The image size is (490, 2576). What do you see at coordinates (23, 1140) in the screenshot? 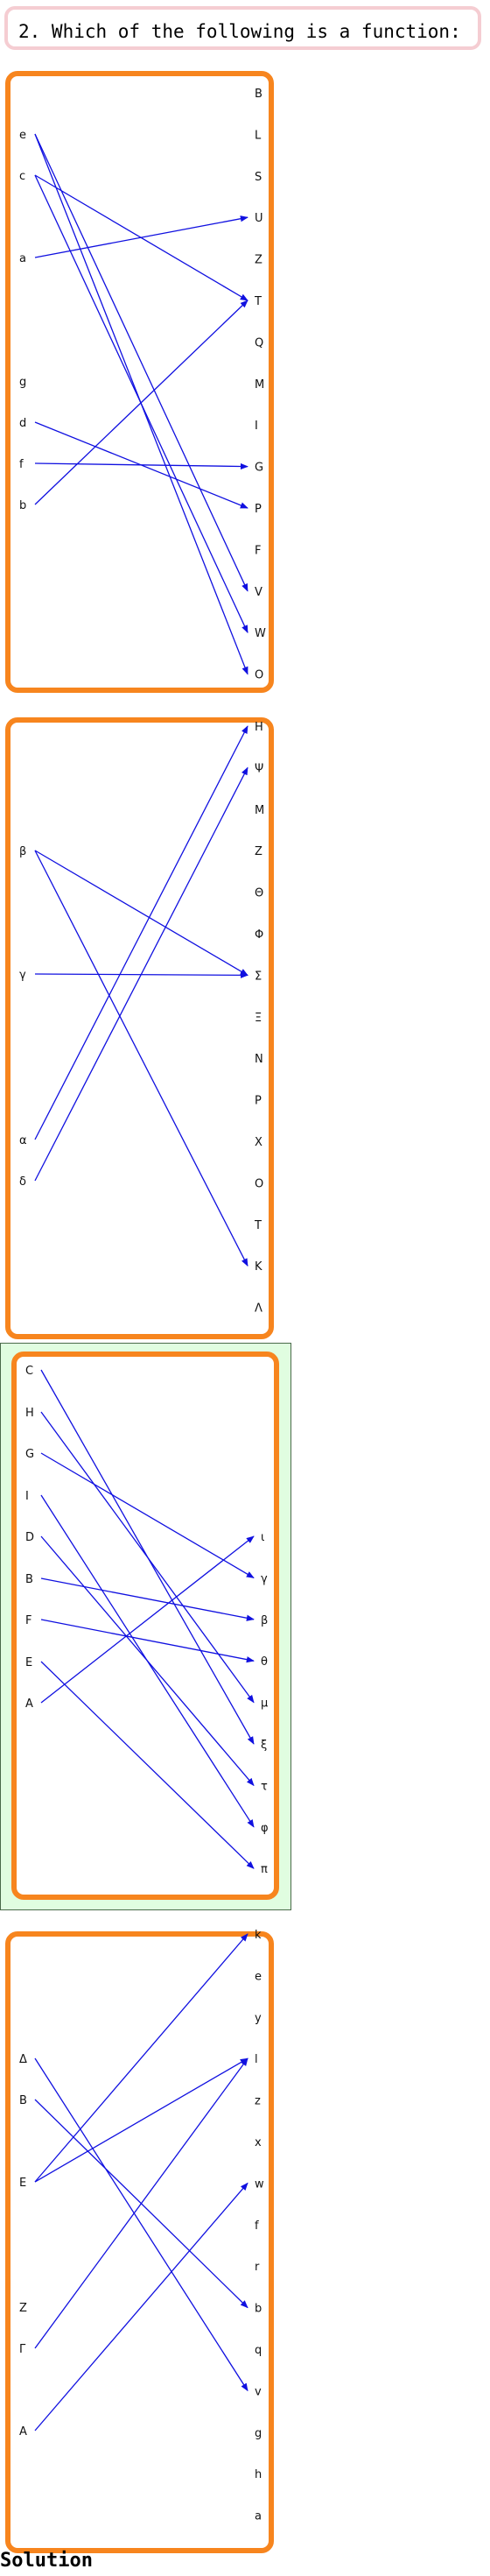
I see `domain-label: α` at bounding box center [23, 1140].